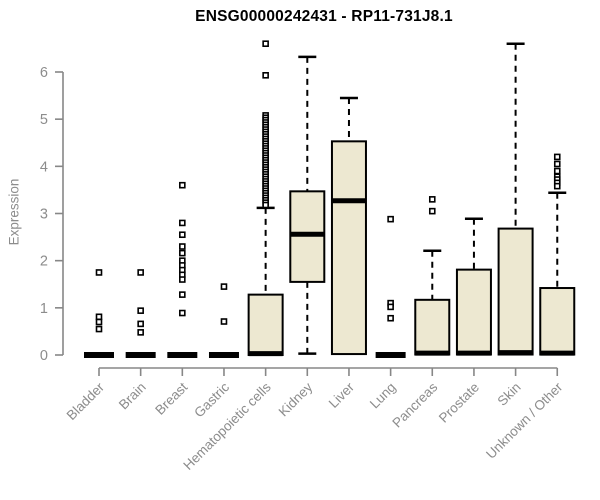  Describe the element at coordinates (383, 396) in the screenshot. I see `x-tick-label: Lung` at that location.